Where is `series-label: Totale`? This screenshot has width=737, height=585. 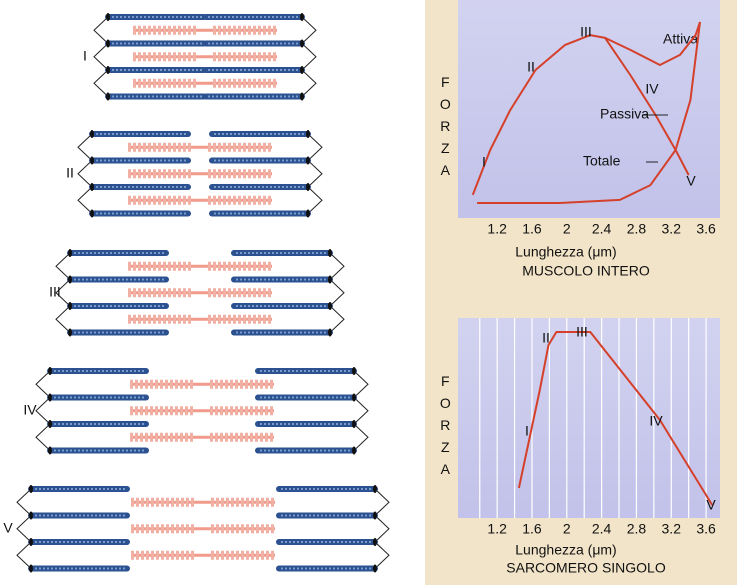
series-label: Totale is located at coordinates (602, 161).